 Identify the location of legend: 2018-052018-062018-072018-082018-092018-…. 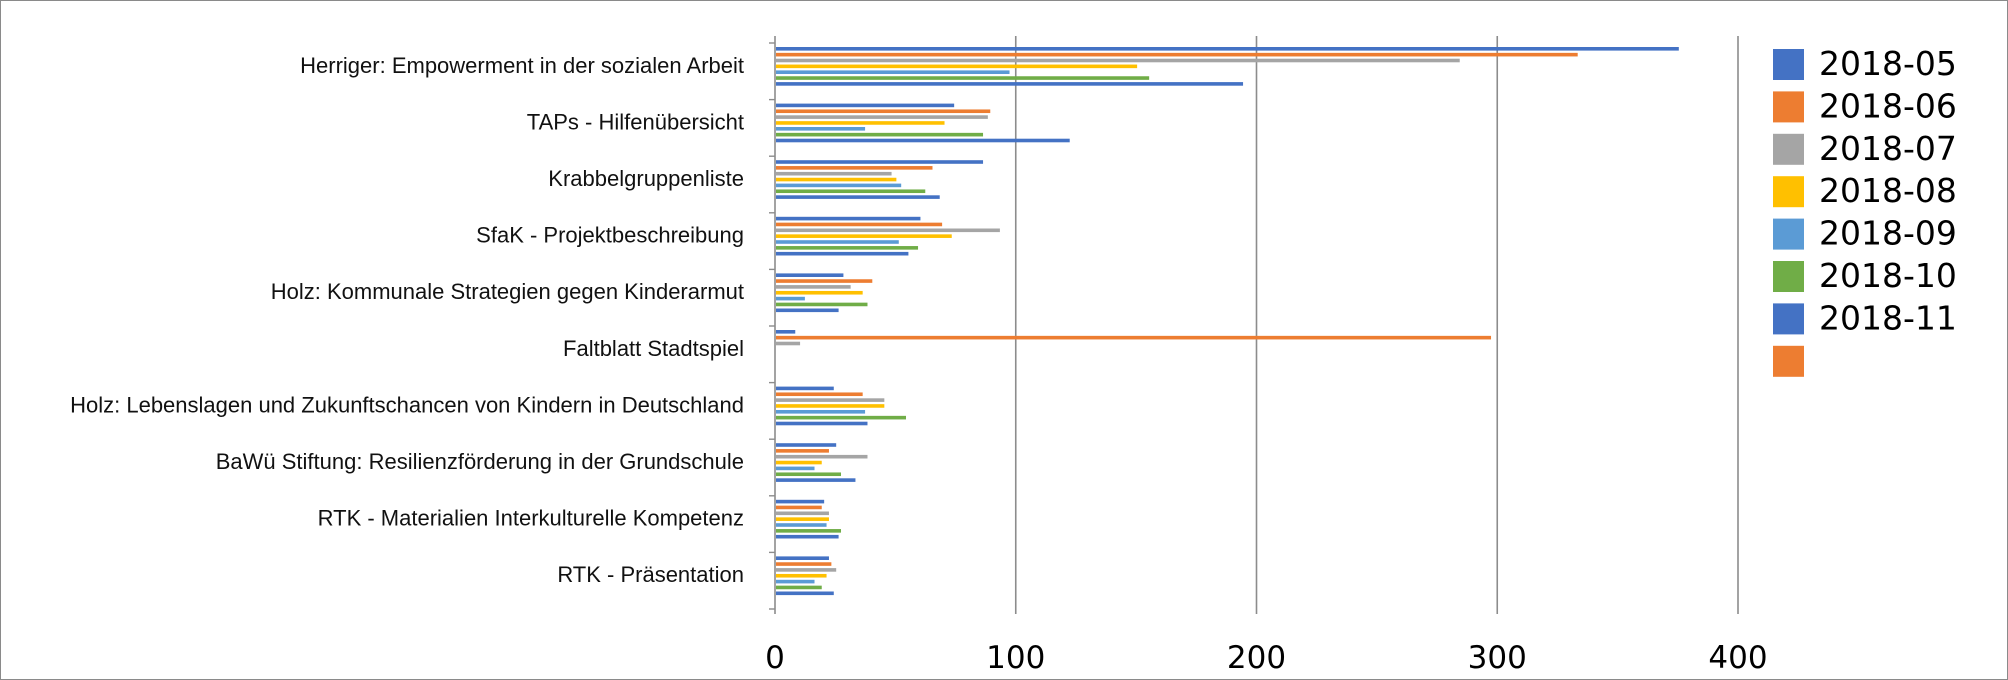
(1865, 210).